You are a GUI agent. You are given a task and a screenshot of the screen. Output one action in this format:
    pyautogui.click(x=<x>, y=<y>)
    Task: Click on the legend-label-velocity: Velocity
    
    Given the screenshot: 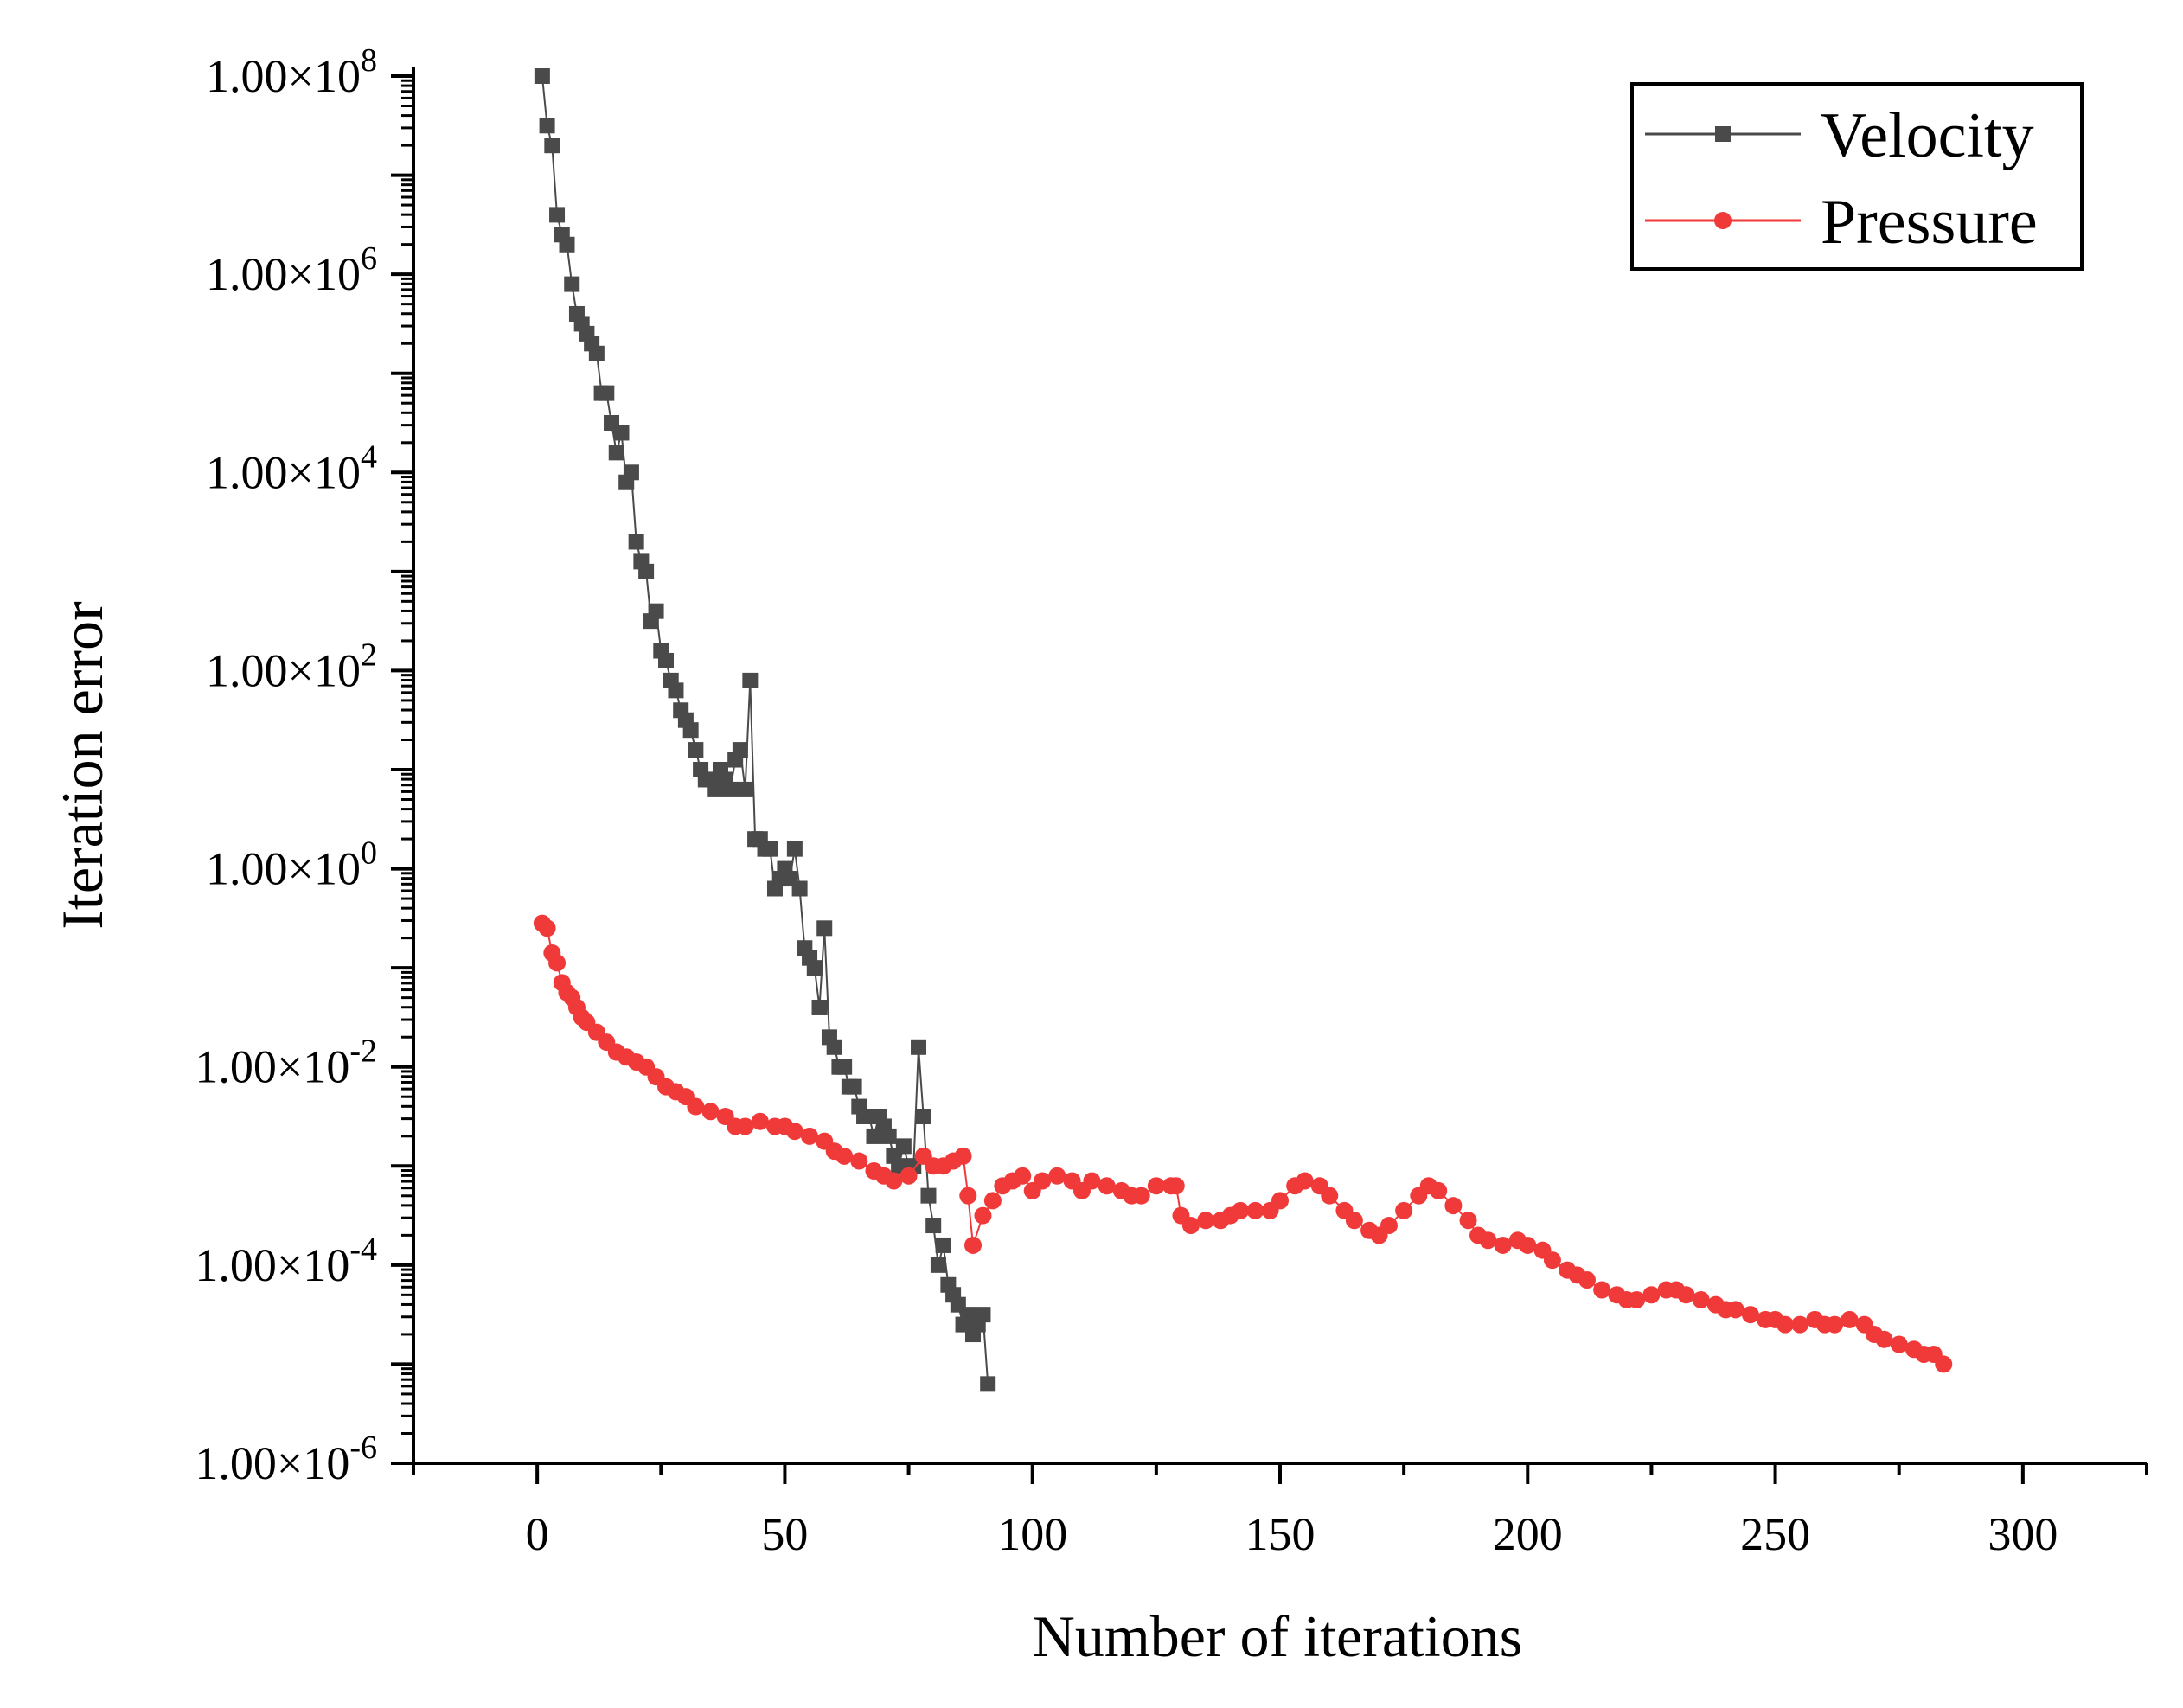 What is the action you would take?
    pyautogui.click(x=1927, y=135)
    